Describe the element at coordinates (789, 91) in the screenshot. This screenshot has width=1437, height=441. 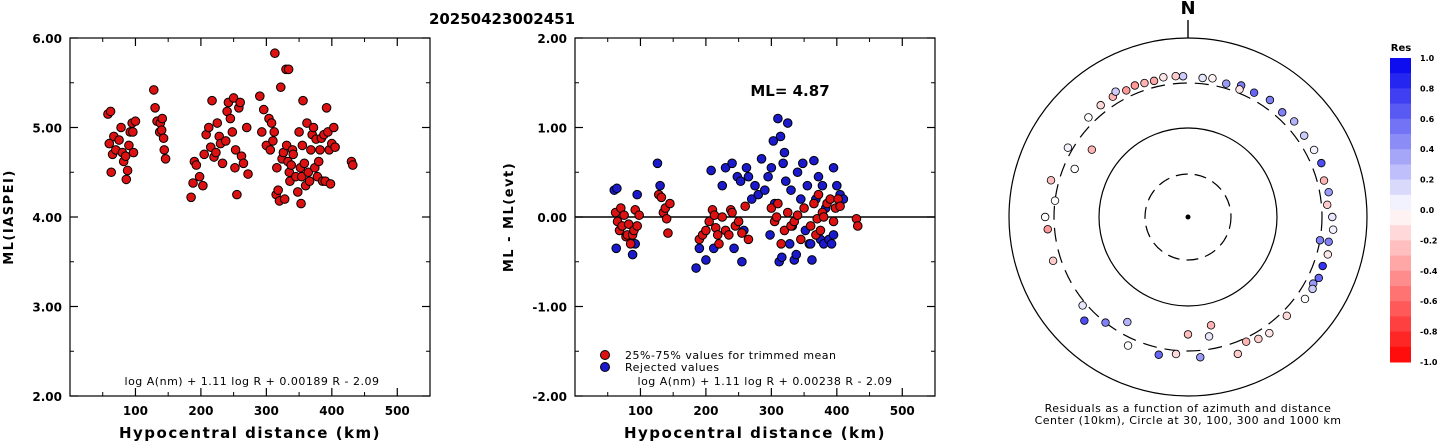
I see `ml-annotation: ML= 4.87` at that location.